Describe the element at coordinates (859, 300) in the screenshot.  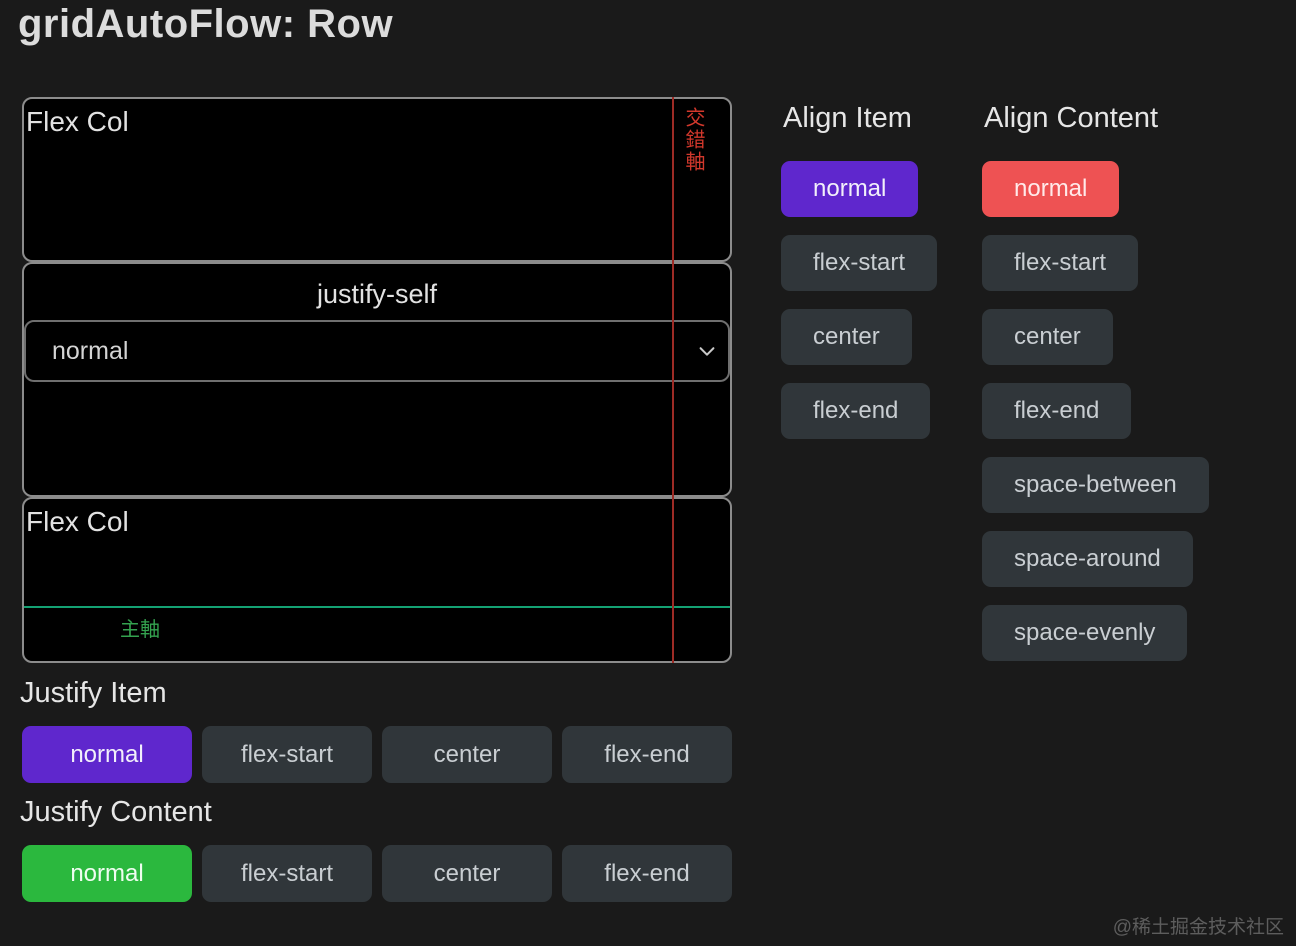
I see `align-item-options: normal flex-start center flex-end` at that location.